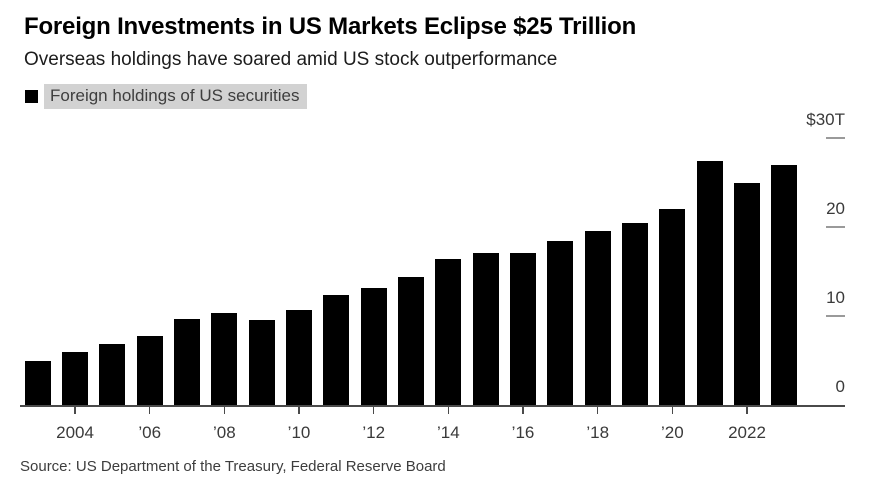 The image size is (870, 492). Describe the element at coordinates (373, 410) in the screenshot. I see `x-tick-2012` at that location.